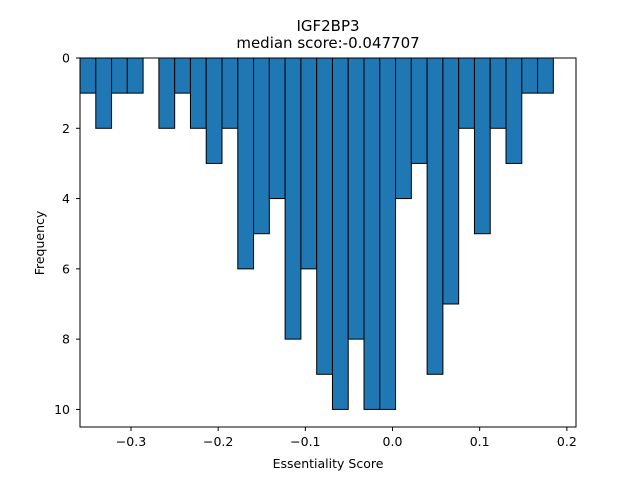 The width and height of the screenshot is (640, 480). What do you see at coordinates (66, 339) in the screenshot?
I see `y-tick-label: 8` at bounding box center [66, 339].